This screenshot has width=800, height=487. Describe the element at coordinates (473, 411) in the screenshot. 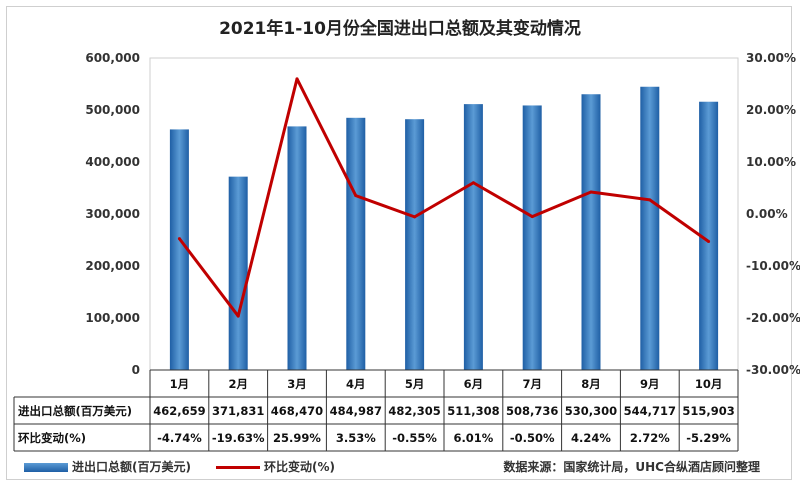

I see `data-label: 511,308` at that location.